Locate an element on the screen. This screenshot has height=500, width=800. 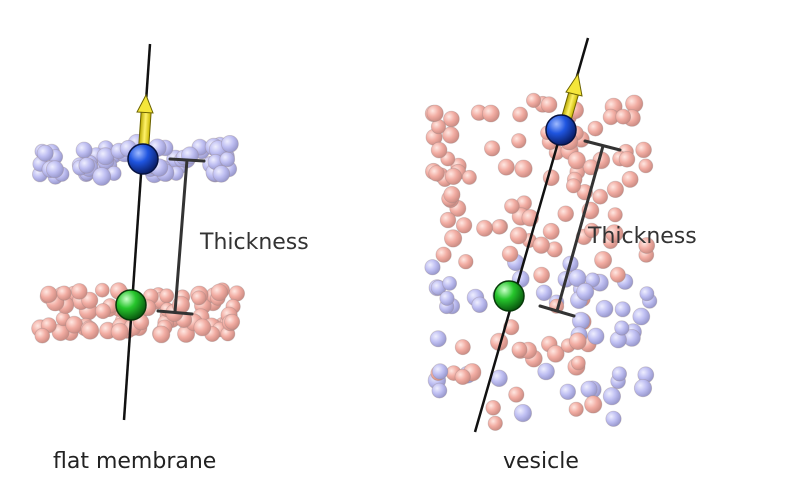
thickness-bracket is located at coordinates (181, 236).